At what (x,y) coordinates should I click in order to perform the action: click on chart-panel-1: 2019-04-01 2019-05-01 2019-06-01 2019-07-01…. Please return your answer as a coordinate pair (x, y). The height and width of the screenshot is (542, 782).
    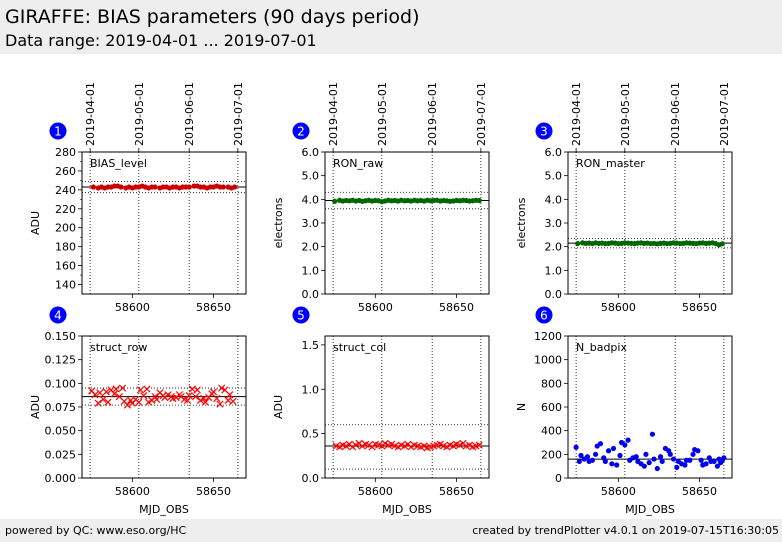
    Looking at the image, I should click on (138, 198).